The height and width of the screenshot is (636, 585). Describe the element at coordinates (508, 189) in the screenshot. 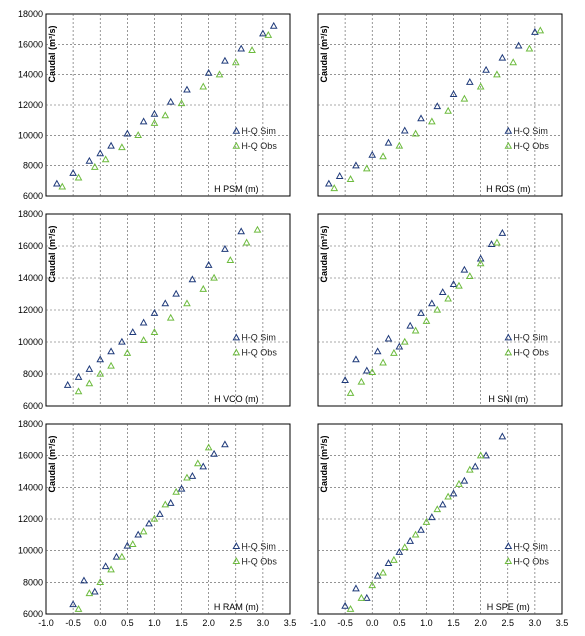

I see `x-axis-label: H ROS (m)` at that location.